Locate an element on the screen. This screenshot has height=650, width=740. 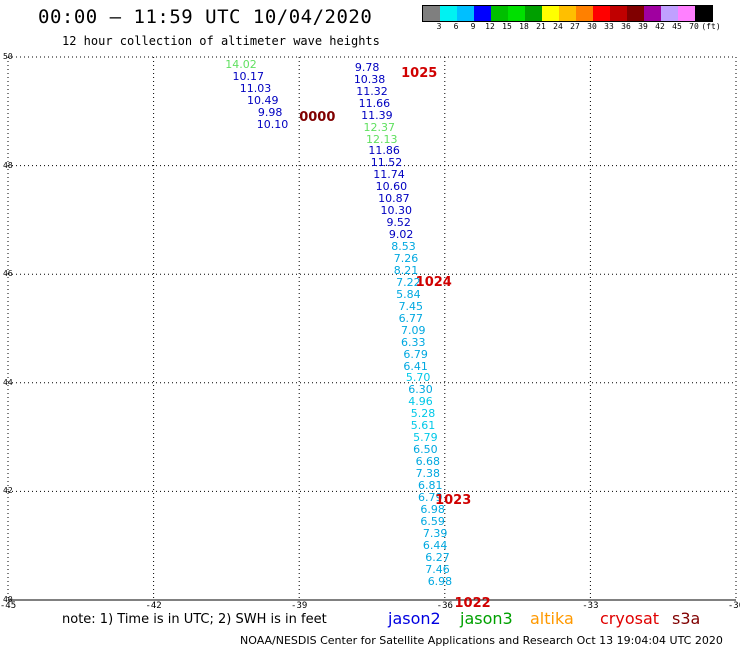
color-legend-label: 39 is located at coordinates (643, 26).